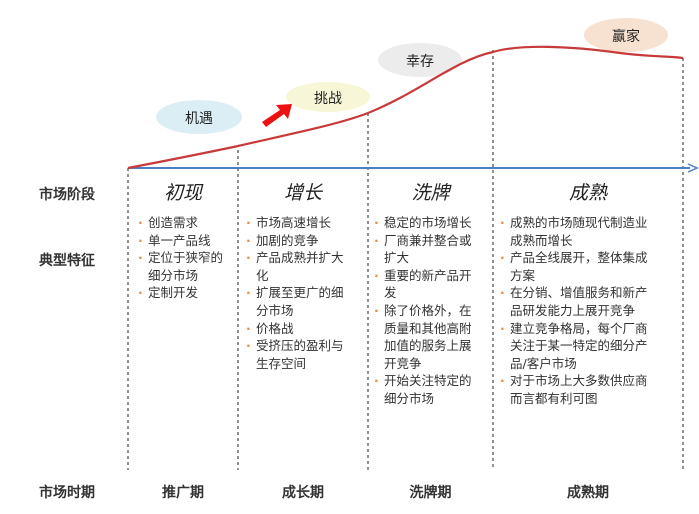 The image size is (699, 514). What do you see at coordinates (424, 337) in the screenshot?
I see `list-item: 除了价格外，在质量和其他高附加值的服务上展开竞争` at bounding box center [424, 337].